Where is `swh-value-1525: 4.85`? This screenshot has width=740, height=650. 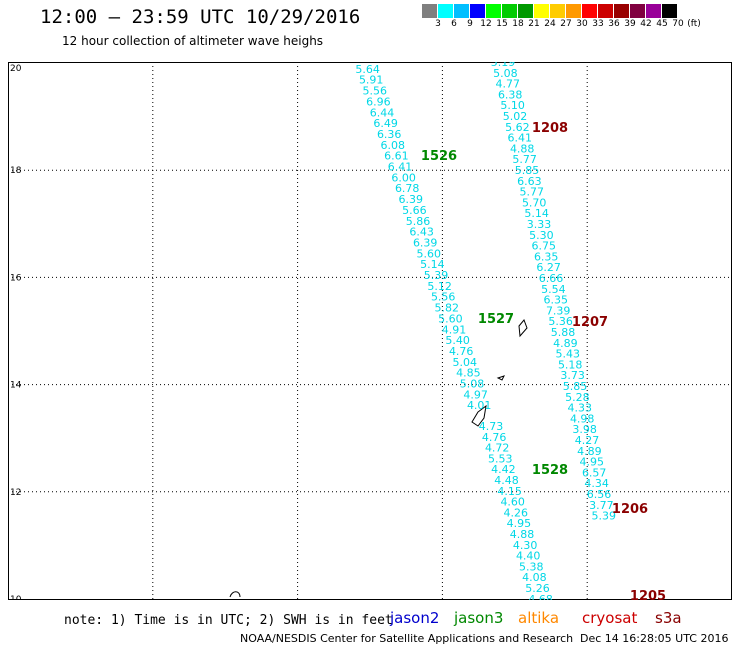
swh-value-1525: 4.85 is located at coordinates (468, 373).